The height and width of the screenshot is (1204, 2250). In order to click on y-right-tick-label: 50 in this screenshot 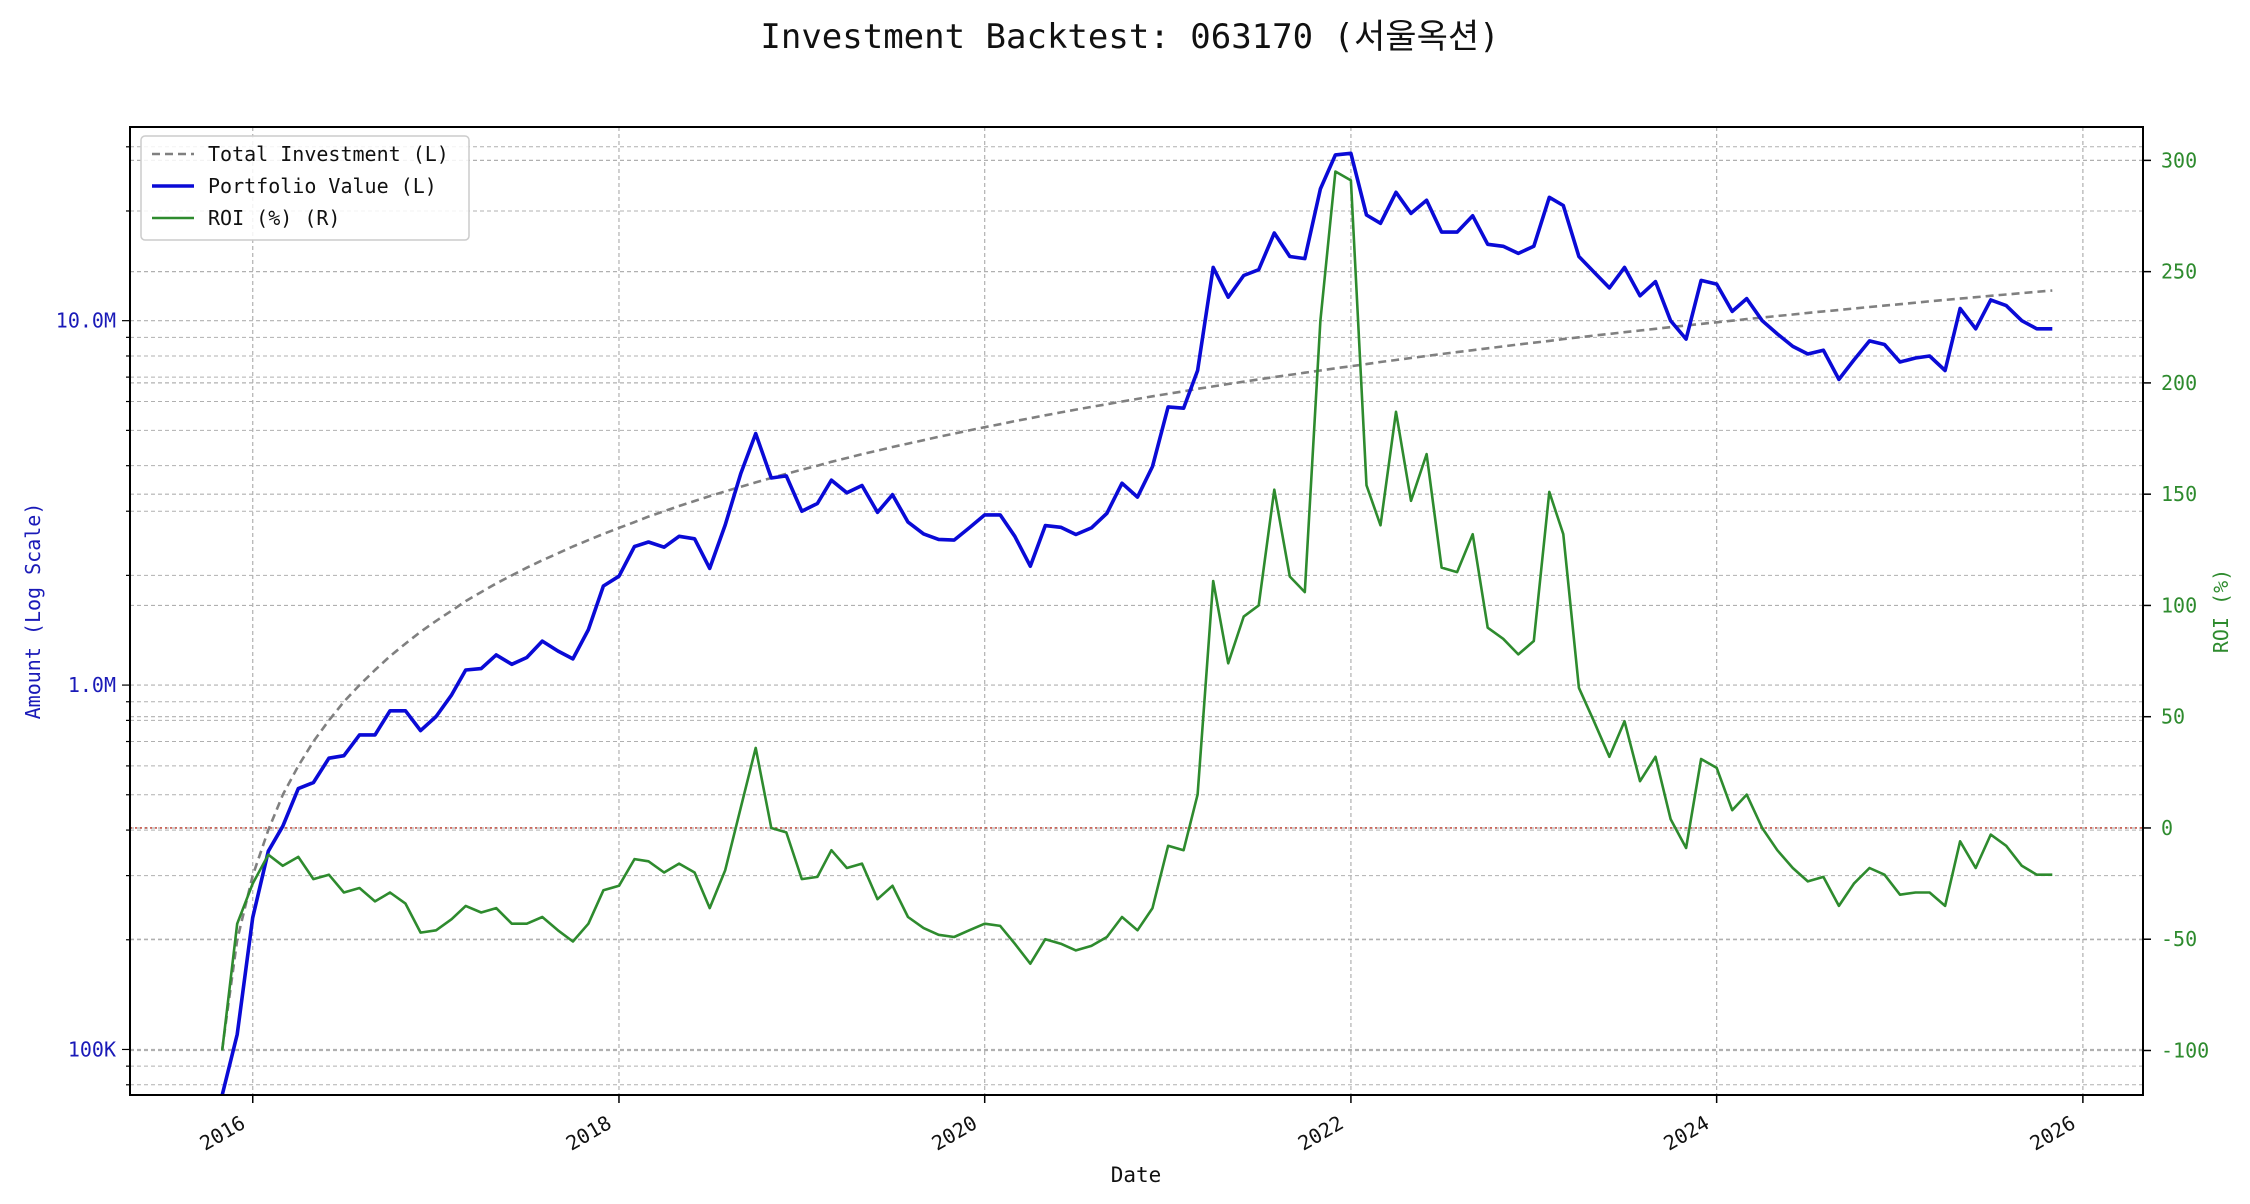, I will do `click(2173, 717)`.